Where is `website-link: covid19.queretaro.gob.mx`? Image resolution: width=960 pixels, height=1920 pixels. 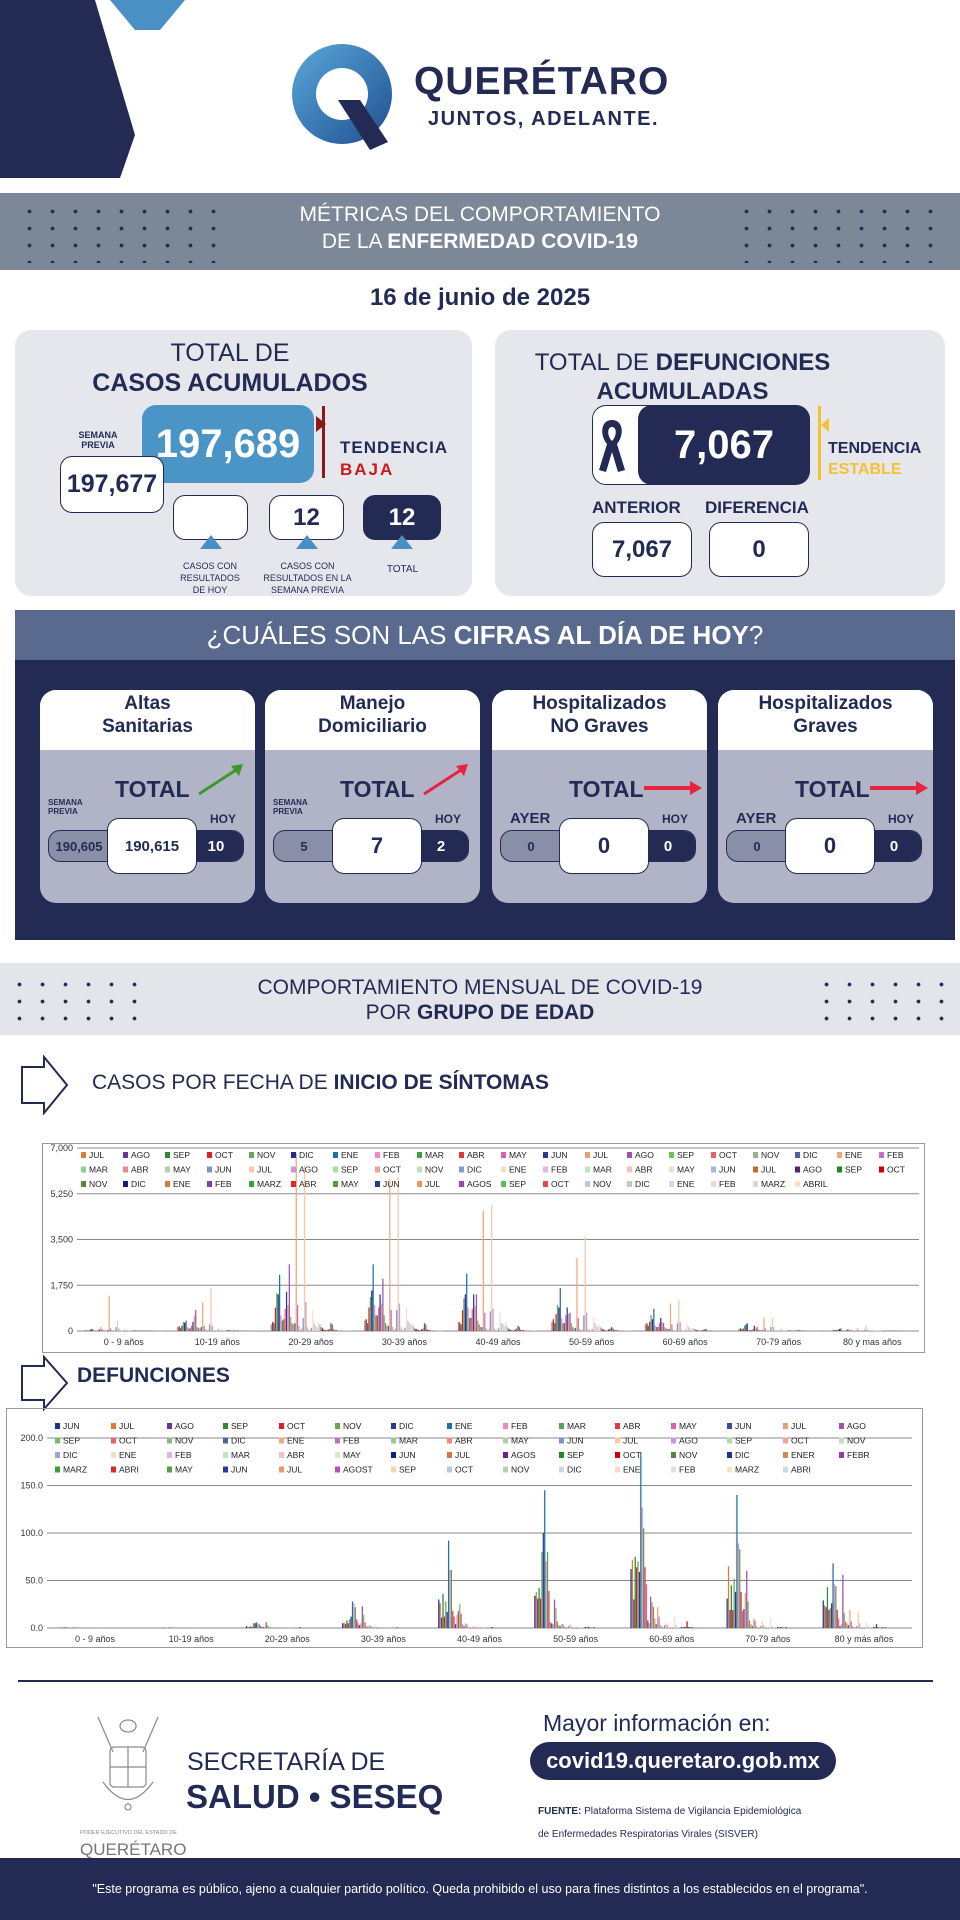 website-link: covid19.queretaro.gob.mx is located at coordinates (683, 1761).